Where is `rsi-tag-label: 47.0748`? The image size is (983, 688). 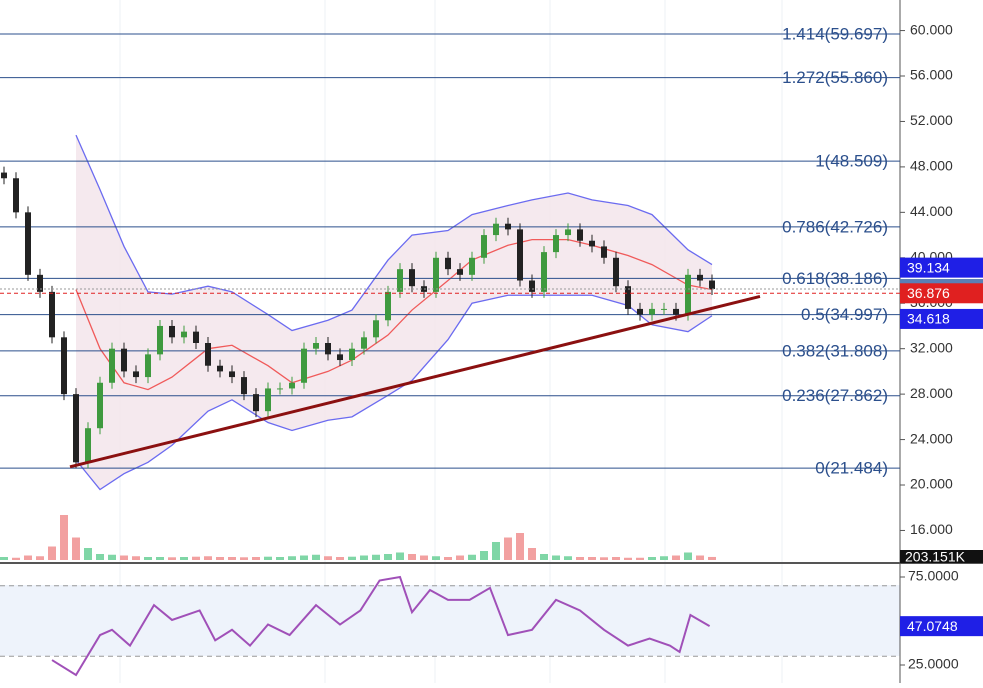 rsi-tag-label: 47.0748 is located at coordinates (932, 626).